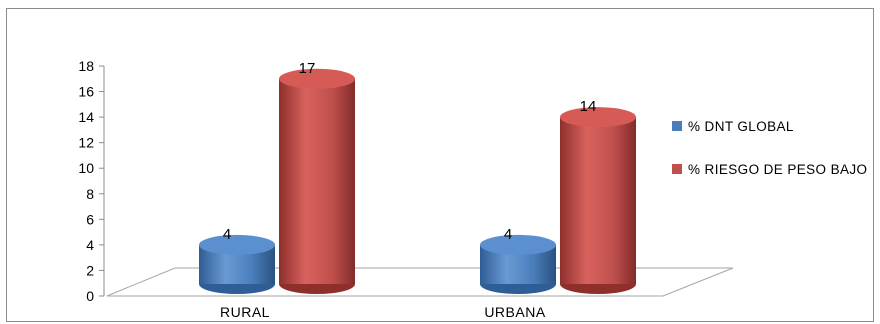  What do you see at coordinates (588, 106) in the screenshot?
I see `data-label: 14` at bounding box center [588, 106].